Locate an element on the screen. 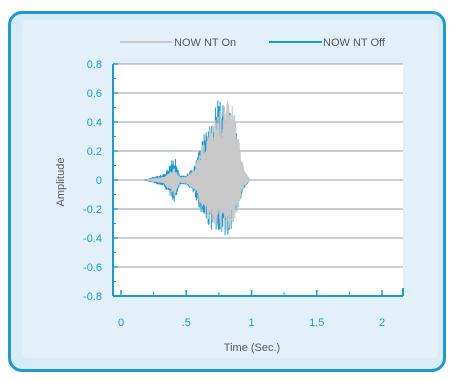 The image size is (455, 380). y-tick-label: -0.6 is located at coordinates (92, 268).